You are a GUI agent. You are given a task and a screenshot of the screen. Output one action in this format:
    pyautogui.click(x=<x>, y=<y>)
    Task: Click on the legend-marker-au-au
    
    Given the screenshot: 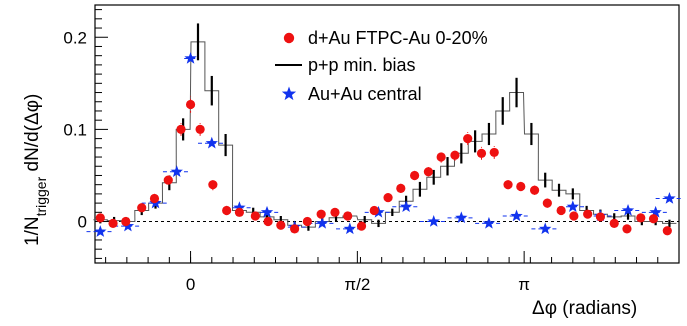 What is the action you would take?
    pyautogui.click(x=289, y=93)
    